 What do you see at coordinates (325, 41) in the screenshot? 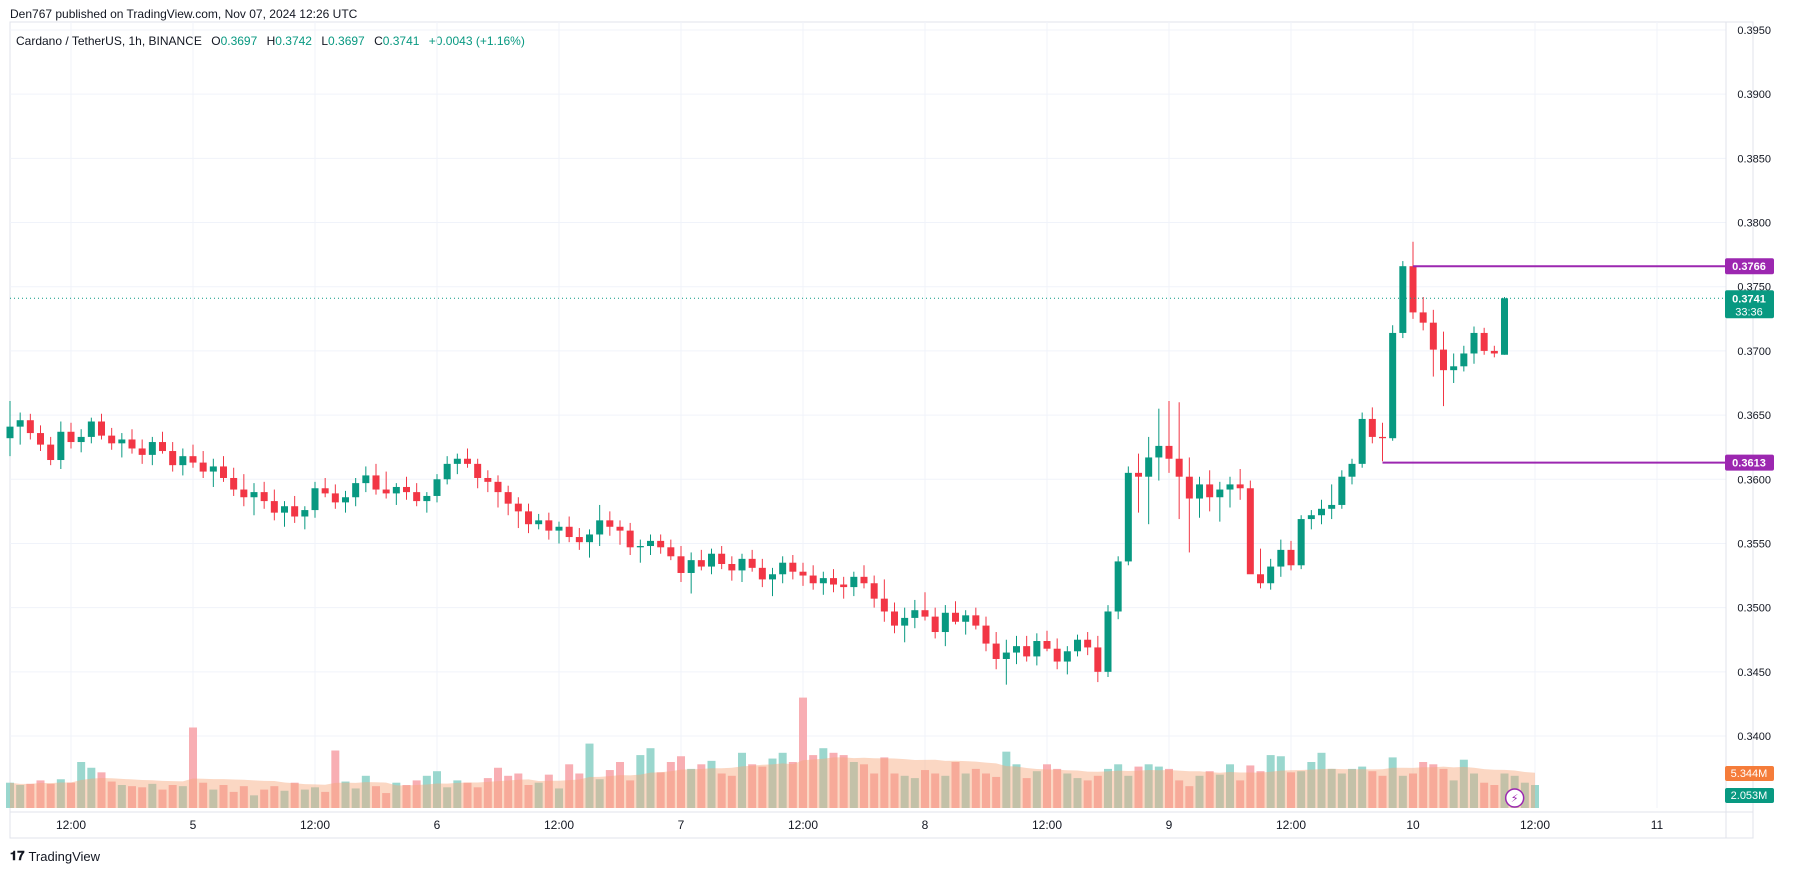
I see `low-label: L` at bounding box center [325, 41].